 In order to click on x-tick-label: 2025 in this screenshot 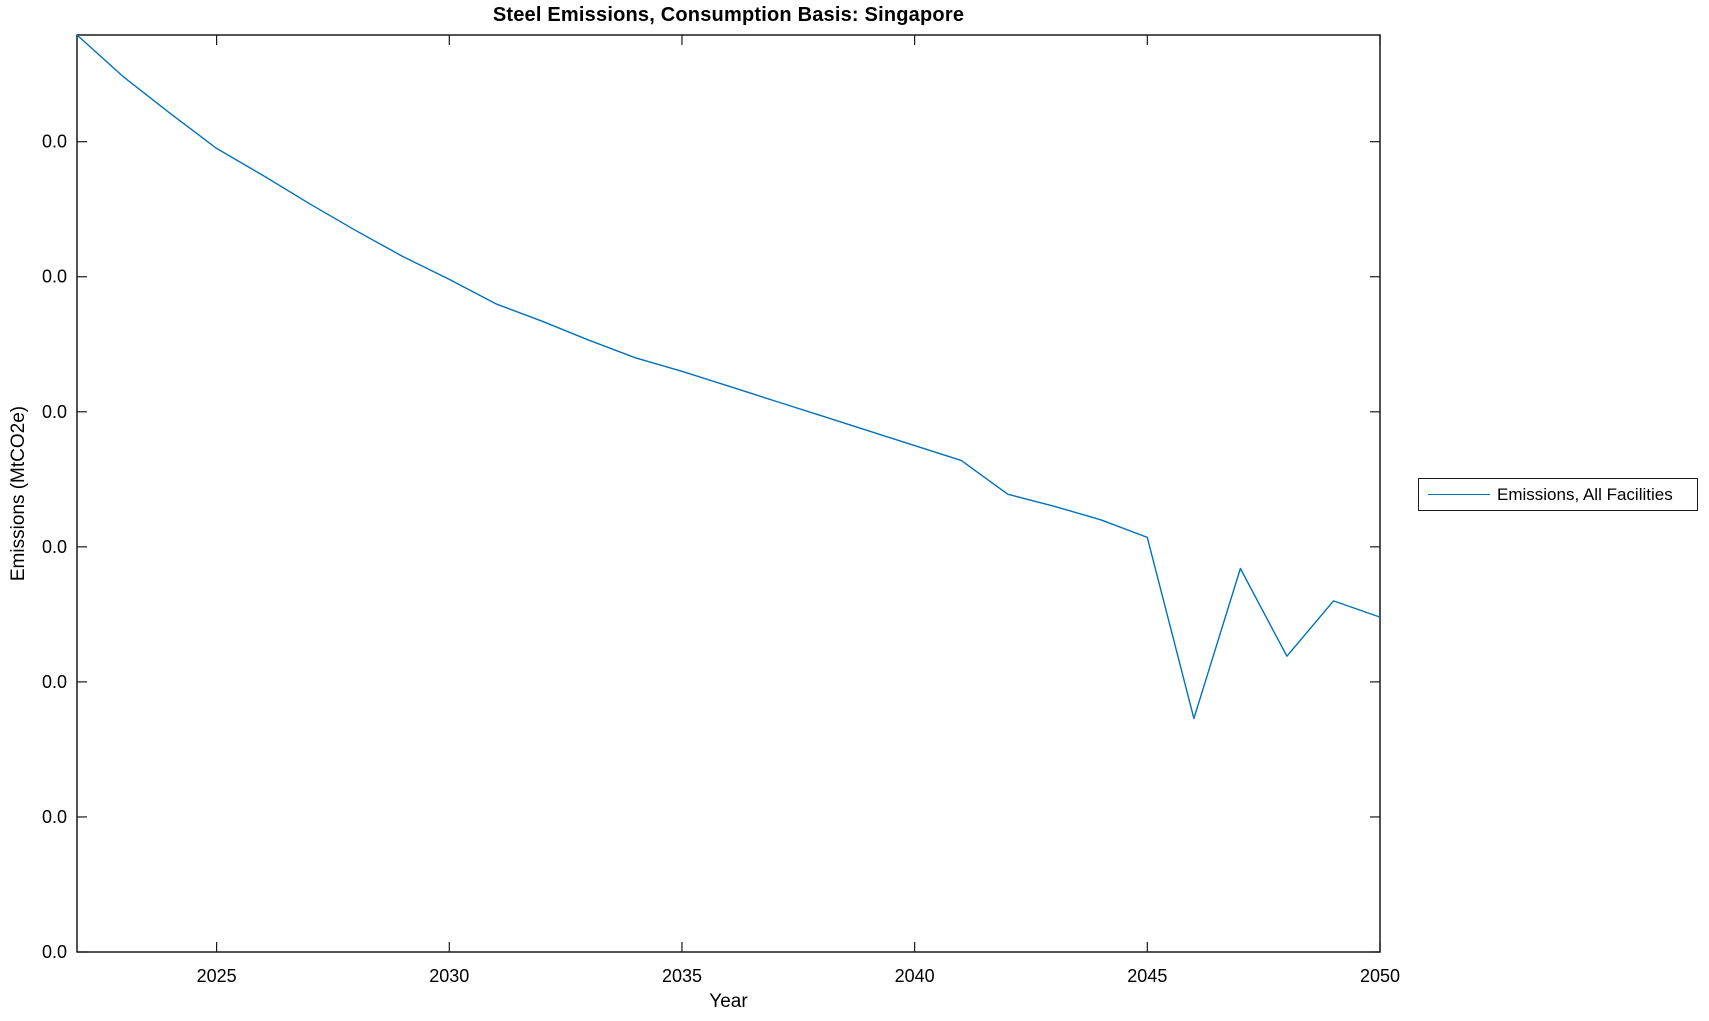, I will do `click(217, 976)`.